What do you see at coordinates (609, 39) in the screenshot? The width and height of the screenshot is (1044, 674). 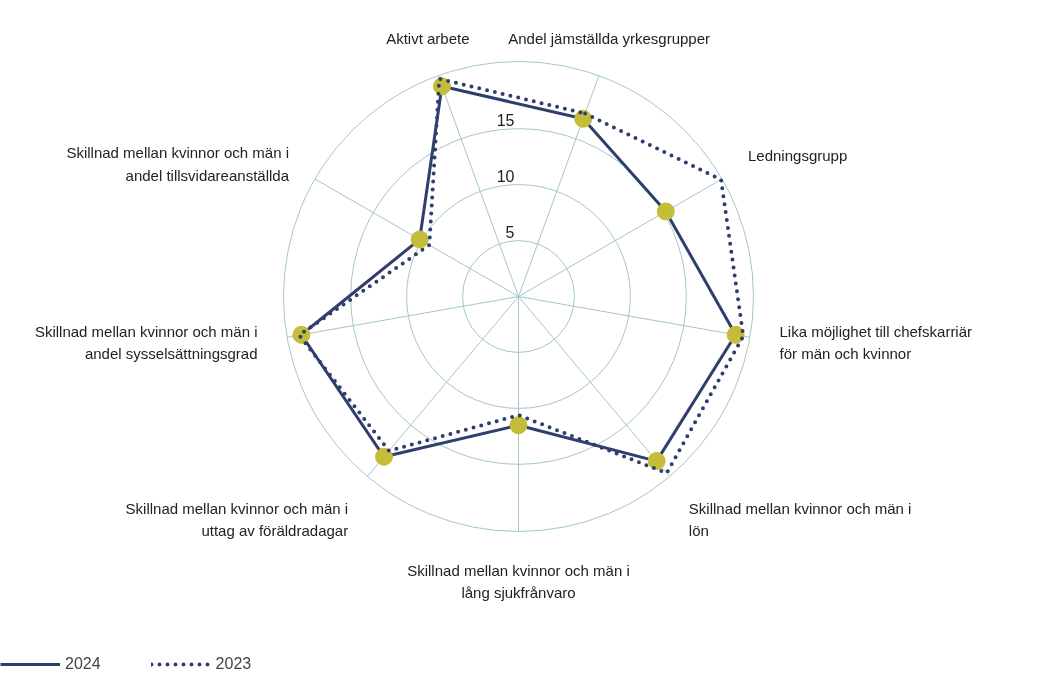 I see `spoke-label: Andel jämställda yrkesgrupper` at bounding box center [609, 39].